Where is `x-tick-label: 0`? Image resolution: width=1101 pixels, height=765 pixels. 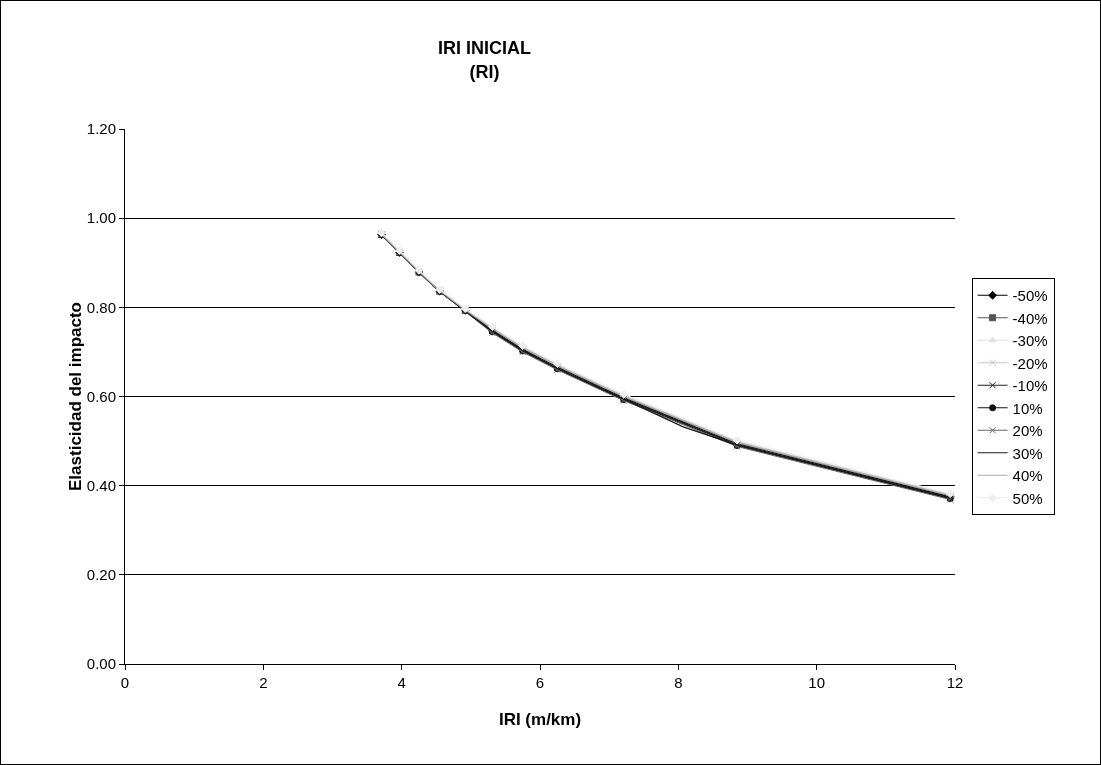
x-tick-label: 0 is located at coordinates (125, 682).